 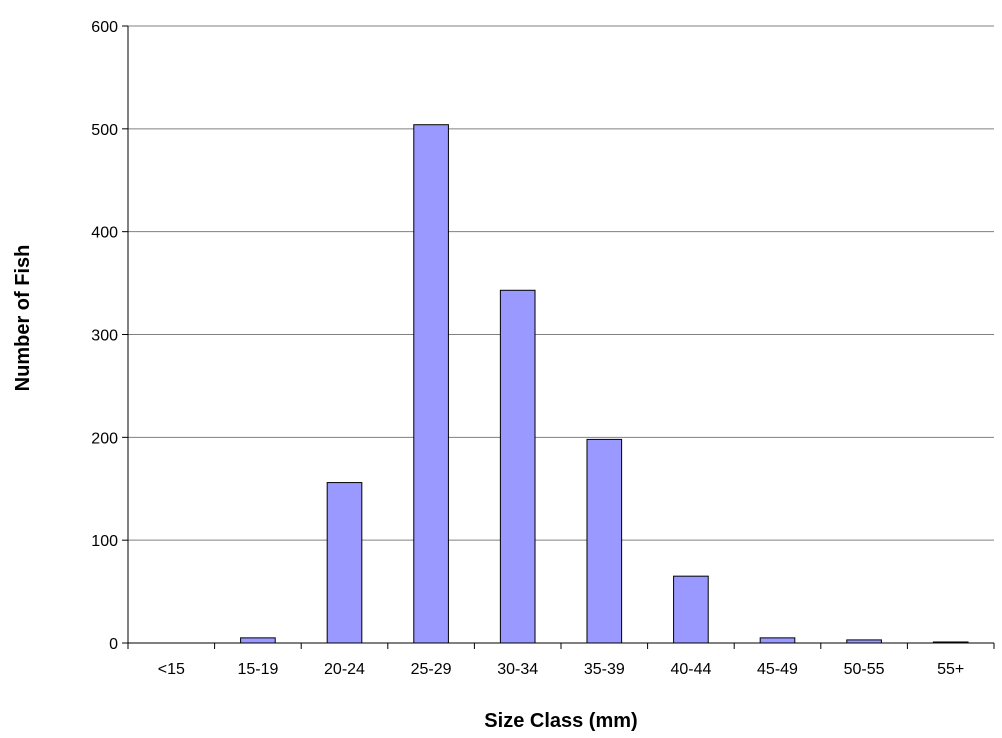 What do you see at coordinates (560, 721) in the screenshot?
I see `x-axis-title: Size Class (mm)` at bounding box center [560, 721].